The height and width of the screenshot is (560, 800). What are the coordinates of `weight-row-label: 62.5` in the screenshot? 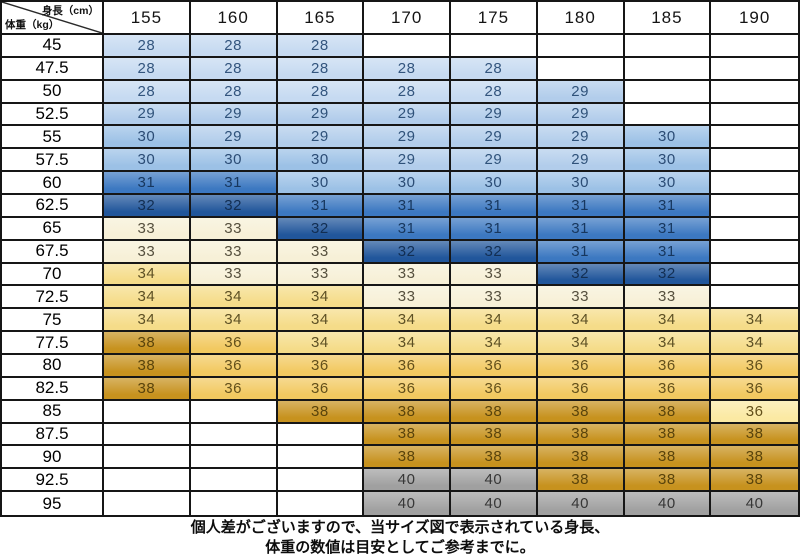 It's located at (53, 206).